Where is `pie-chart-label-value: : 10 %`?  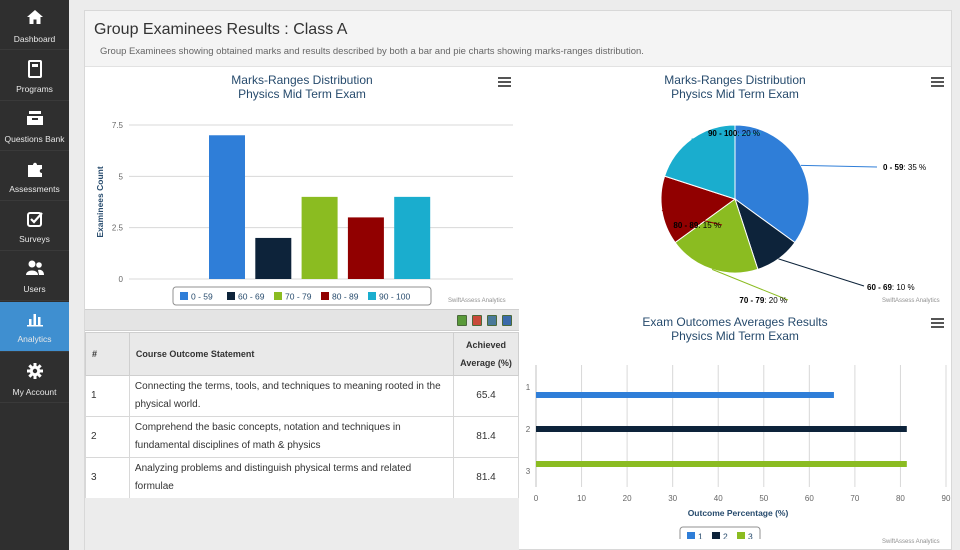
pie-chart-label-value: : 10 % is located at coordinates (903, 287).